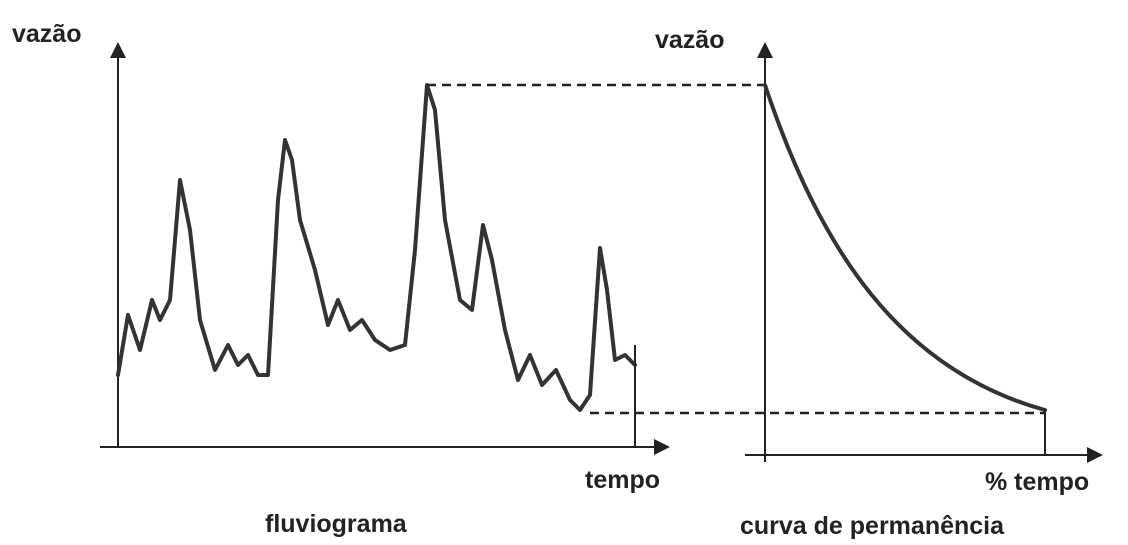  What do you see at coordinates (336, 524) in the screenshot?
I see `caption: fluviograma` at bounding box center [336, 524].